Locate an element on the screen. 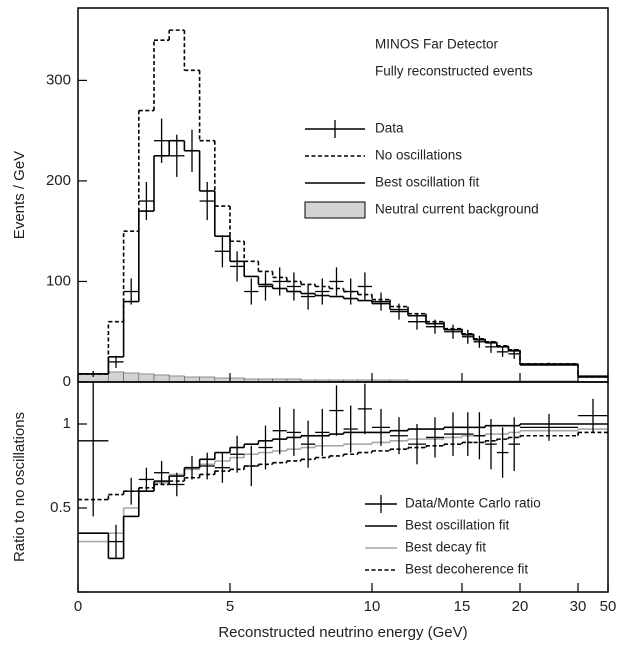 The image size is (619, 646). x-tick-label: 0 is located at coordinates (78, 606).